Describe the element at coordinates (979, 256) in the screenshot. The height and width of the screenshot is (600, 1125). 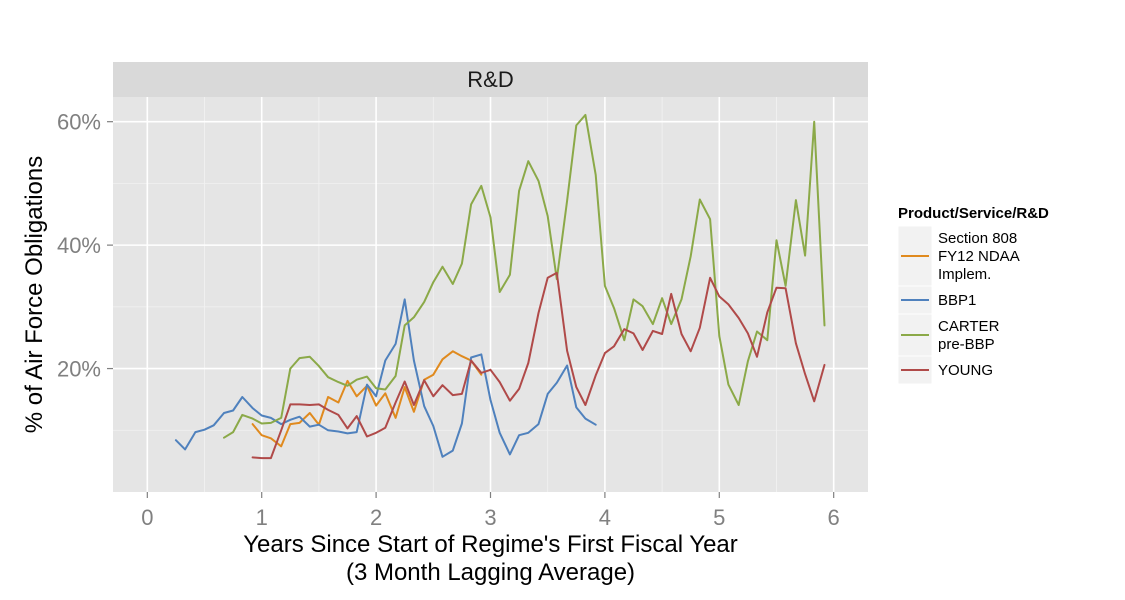
I see `legend-label: FY12 NDAA` at that location.